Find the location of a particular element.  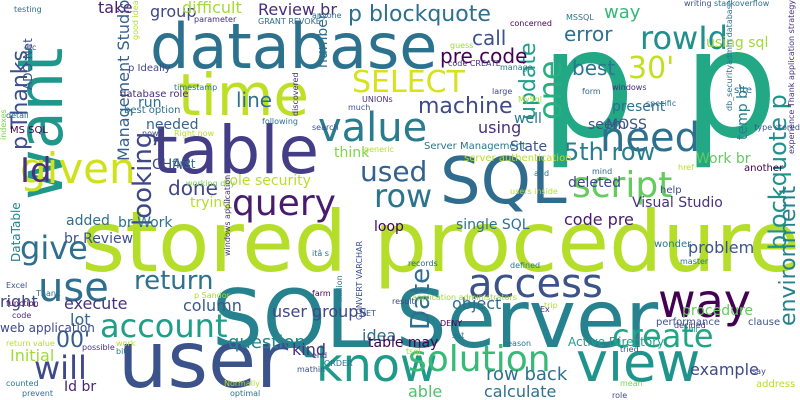

word-br-work: br Work is located at coordinates (145, 223).